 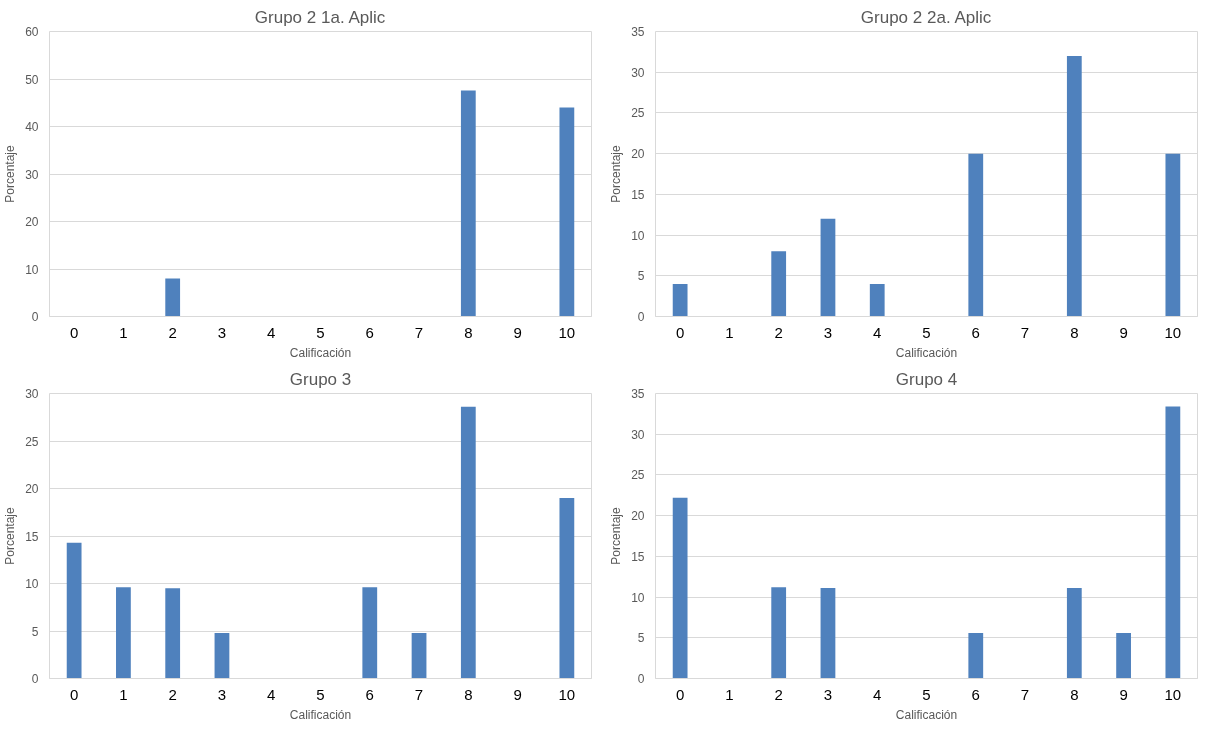 I want to click on y-tick-label: 50, so click(x=32, y=79).